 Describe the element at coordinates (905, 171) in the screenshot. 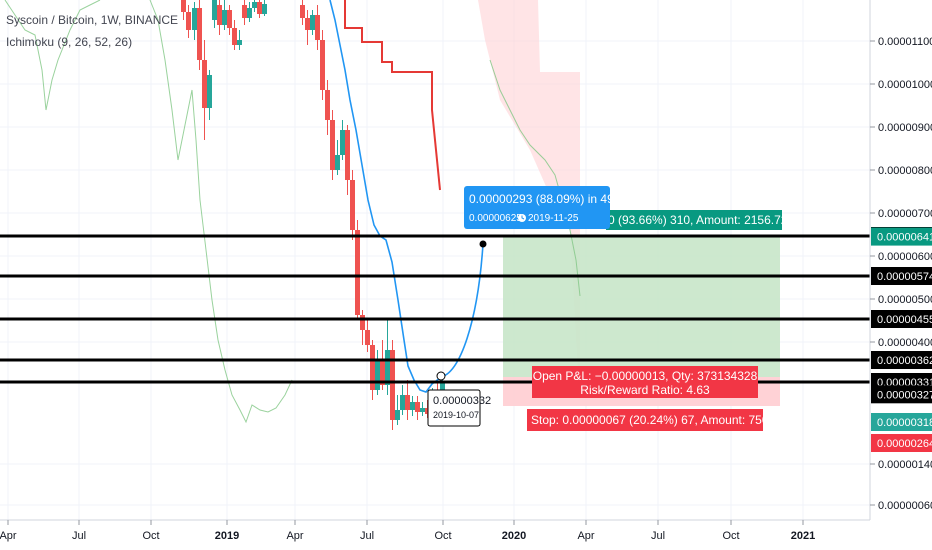

I see `price-tick-label: 0.00000800` at that location.